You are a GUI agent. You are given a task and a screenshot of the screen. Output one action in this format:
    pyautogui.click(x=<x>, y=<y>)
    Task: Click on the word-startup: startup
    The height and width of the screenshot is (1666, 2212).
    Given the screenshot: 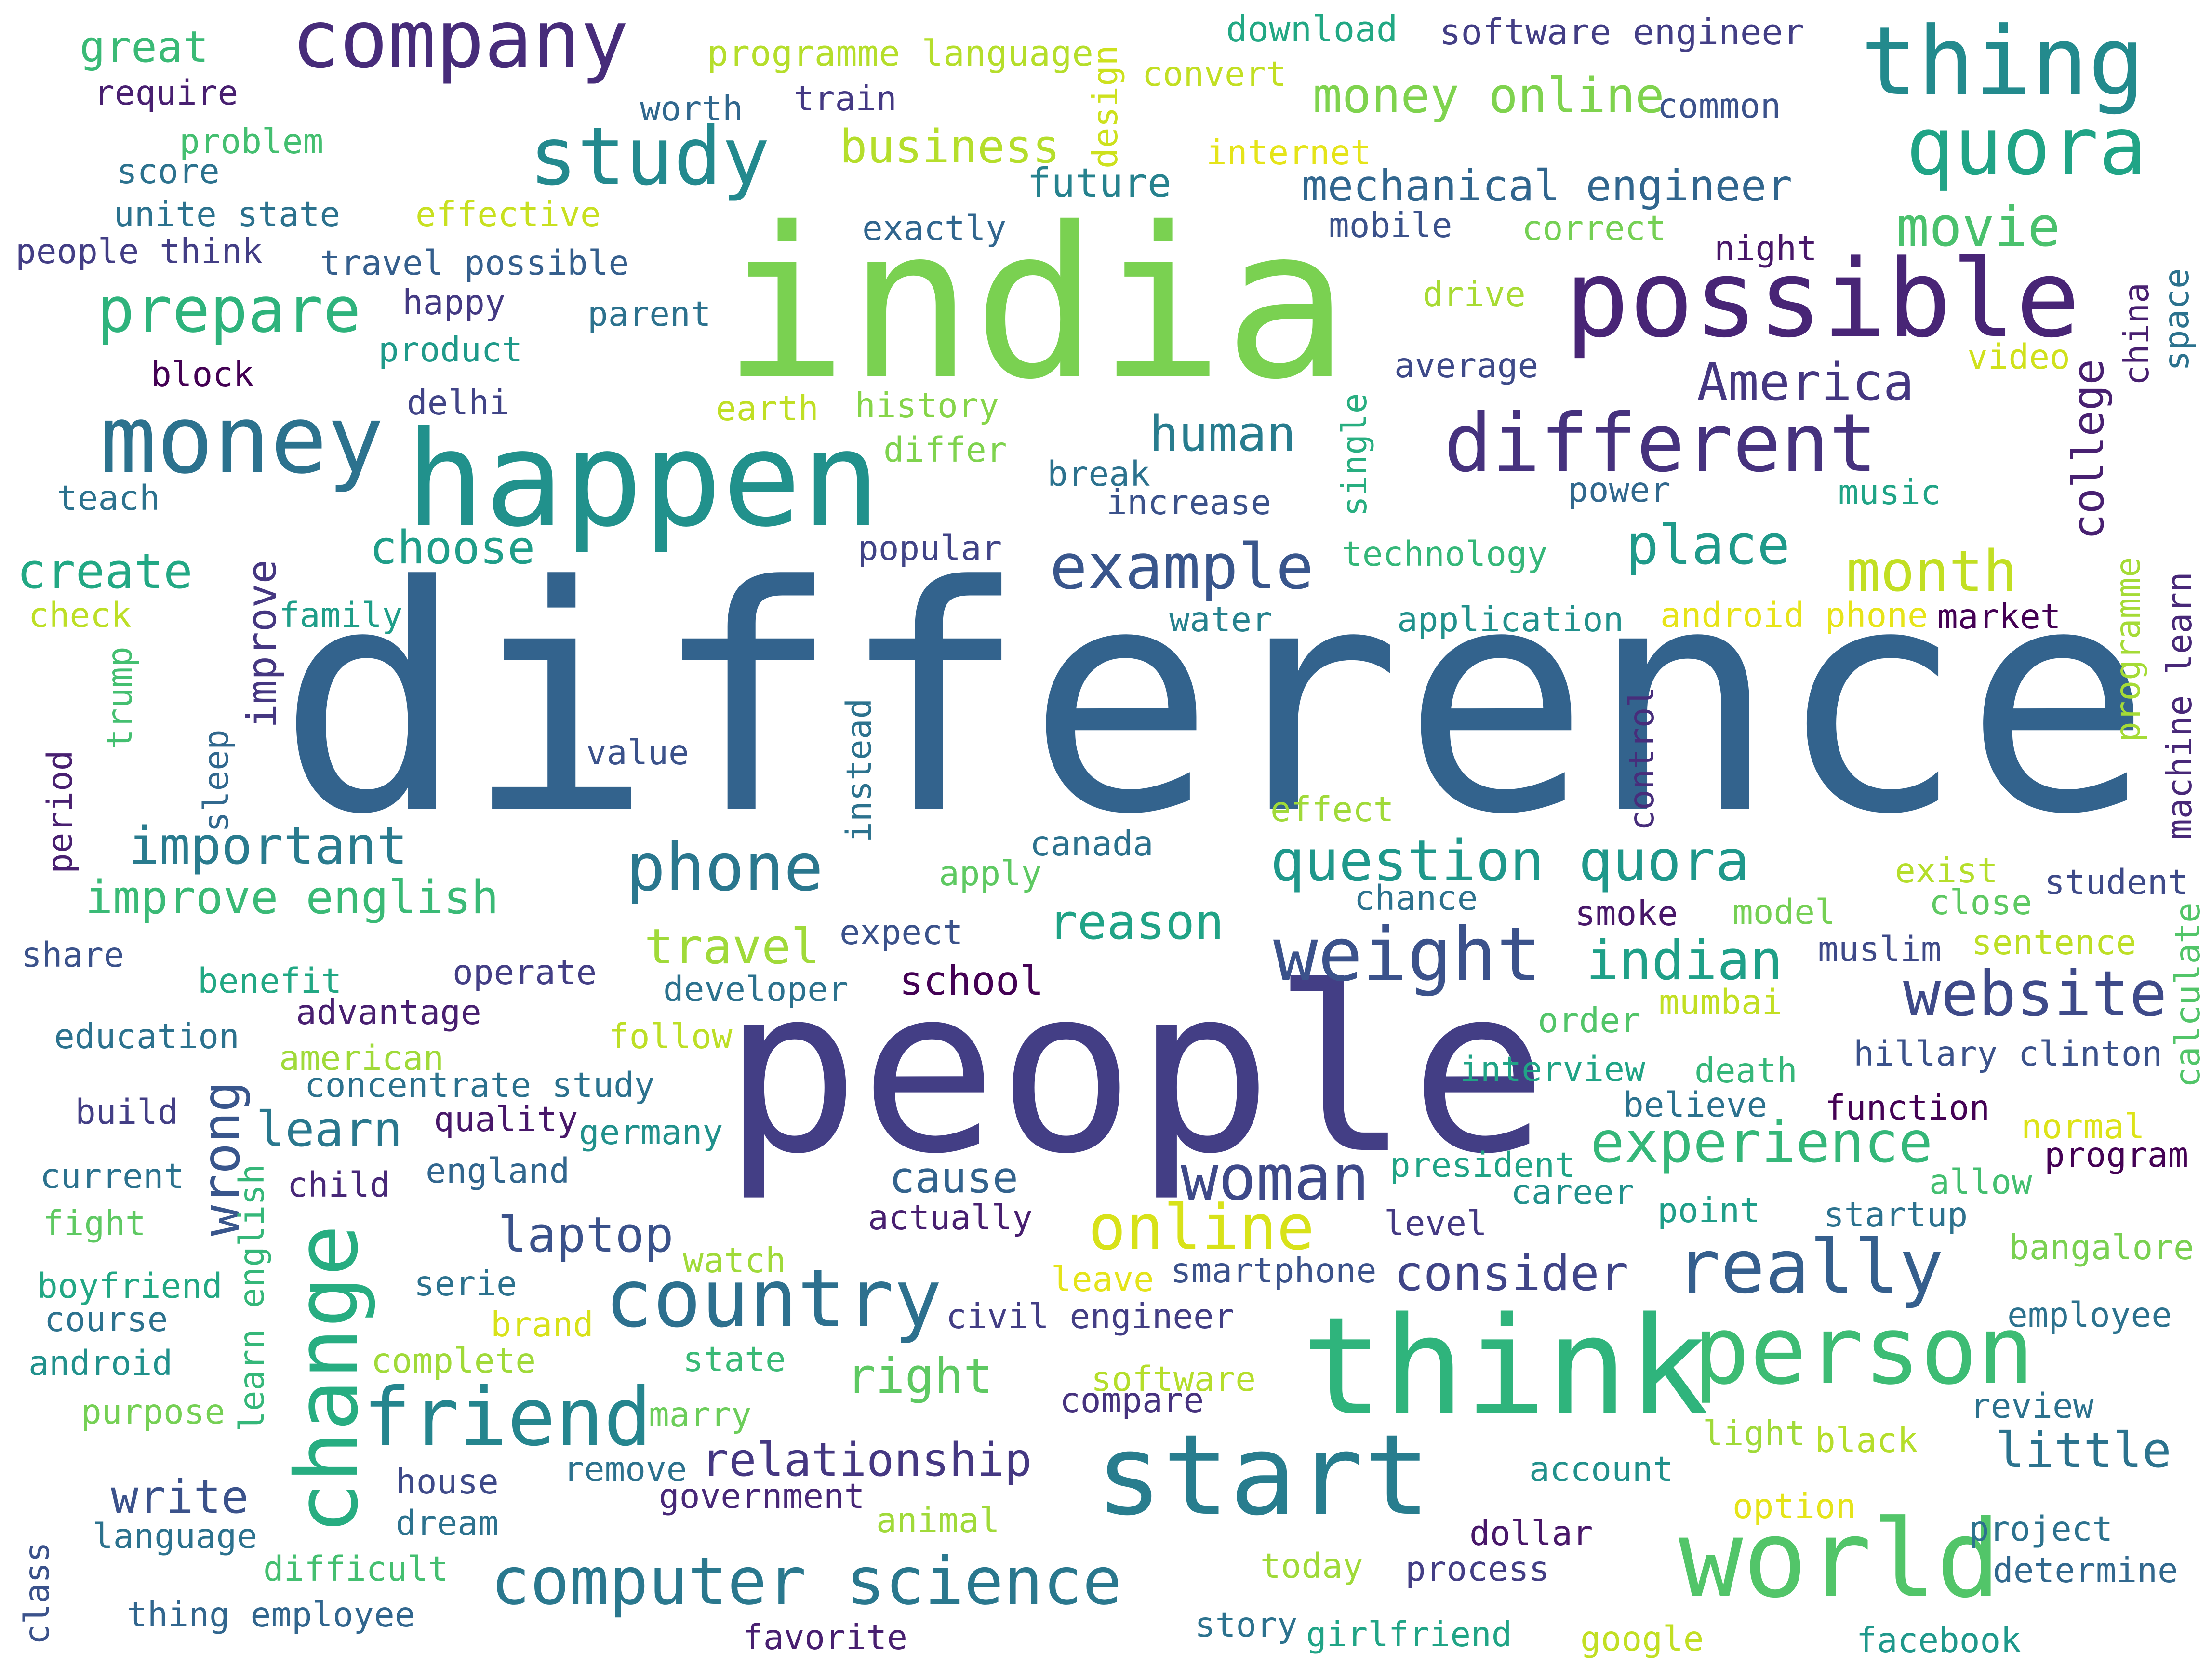 What is the action you would take?
    pyautogui.click(x=1896, y=1215)
    